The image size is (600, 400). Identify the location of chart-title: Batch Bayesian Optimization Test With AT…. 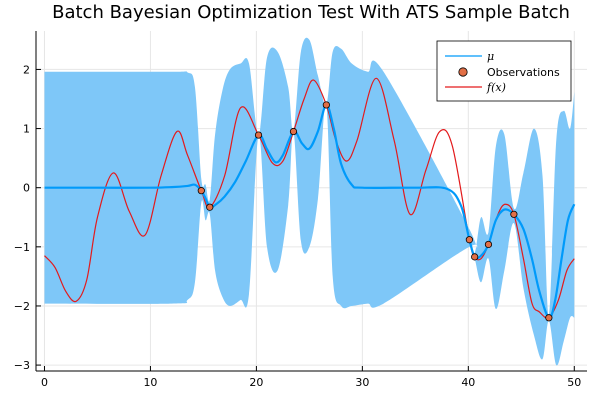
(311, 12).